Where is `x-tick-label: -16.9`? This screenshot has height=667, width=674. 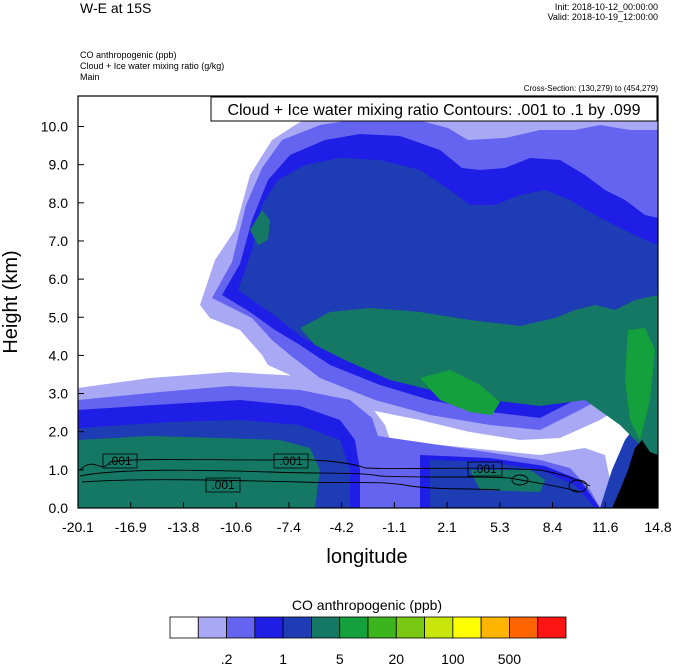 x-tick-label: -16.9 is located at coordinates (131, 527).